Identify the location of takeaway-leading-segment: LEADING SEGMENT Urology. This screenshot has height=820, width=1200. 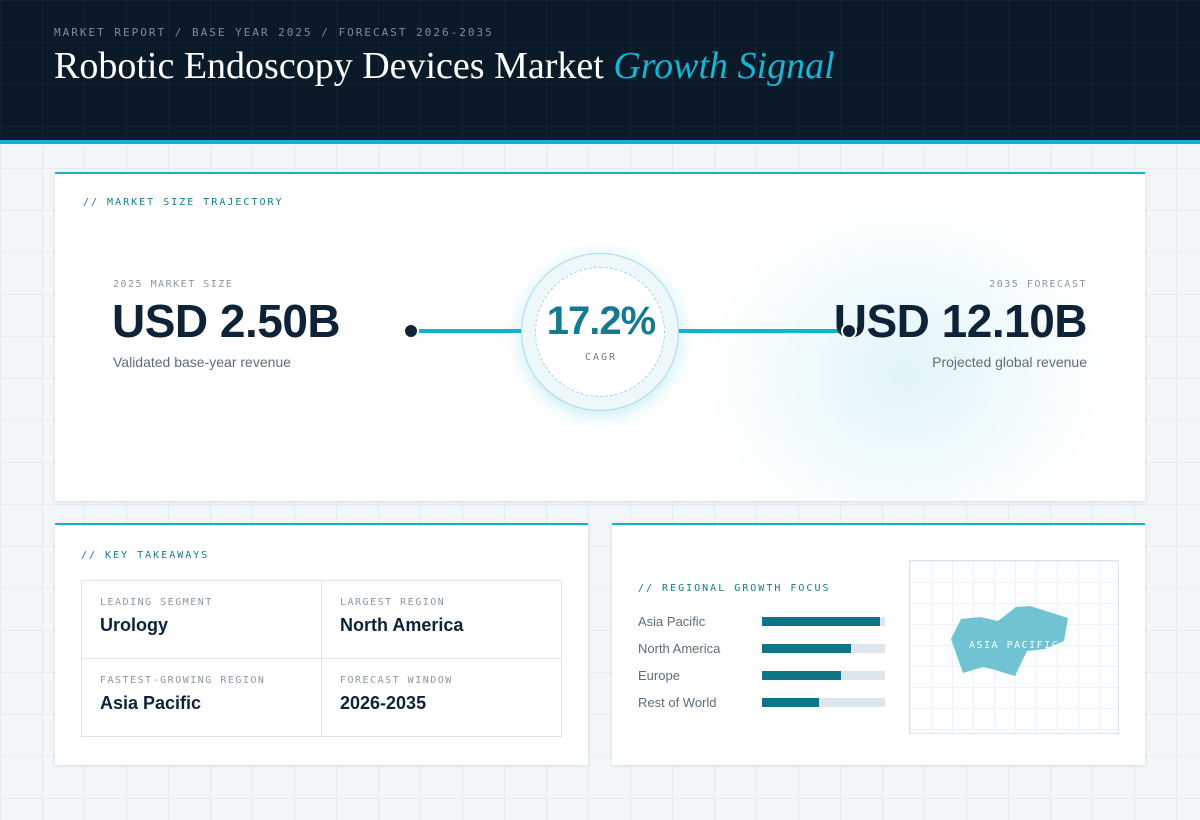
(202, 620).